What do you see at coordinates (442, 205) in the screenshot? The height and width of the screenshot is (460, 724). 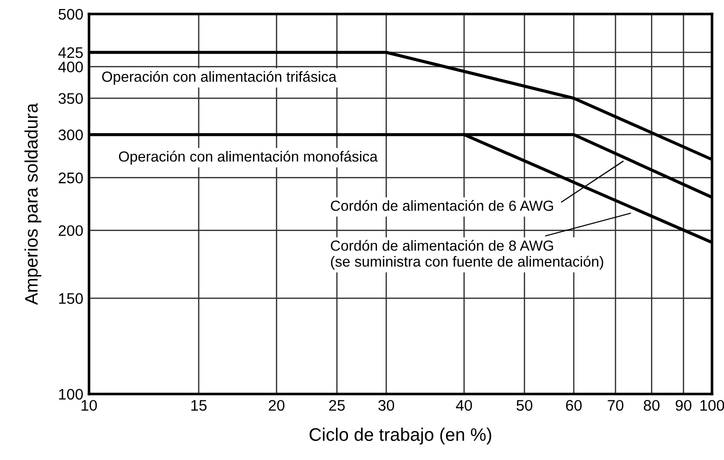 I see `annotation: Cordón de alimentación de 6 AWG` at bounding box center [442, 205].